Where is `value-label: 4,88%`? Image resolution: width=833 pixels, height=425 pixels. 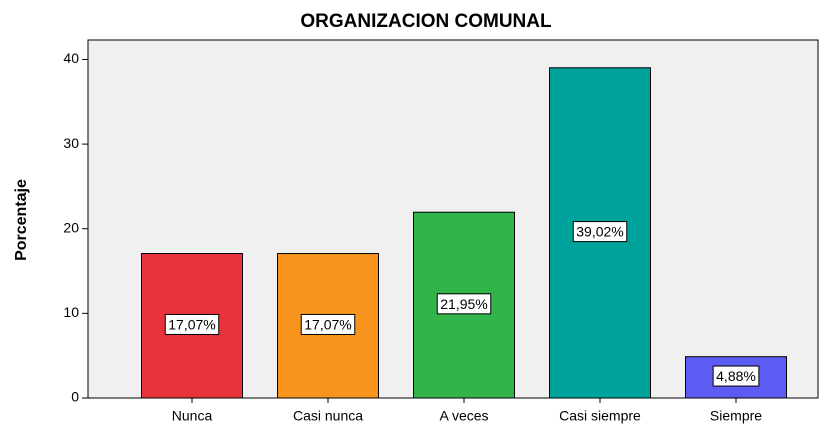
value-label: 4,88% is located at coordinates (736, 376).